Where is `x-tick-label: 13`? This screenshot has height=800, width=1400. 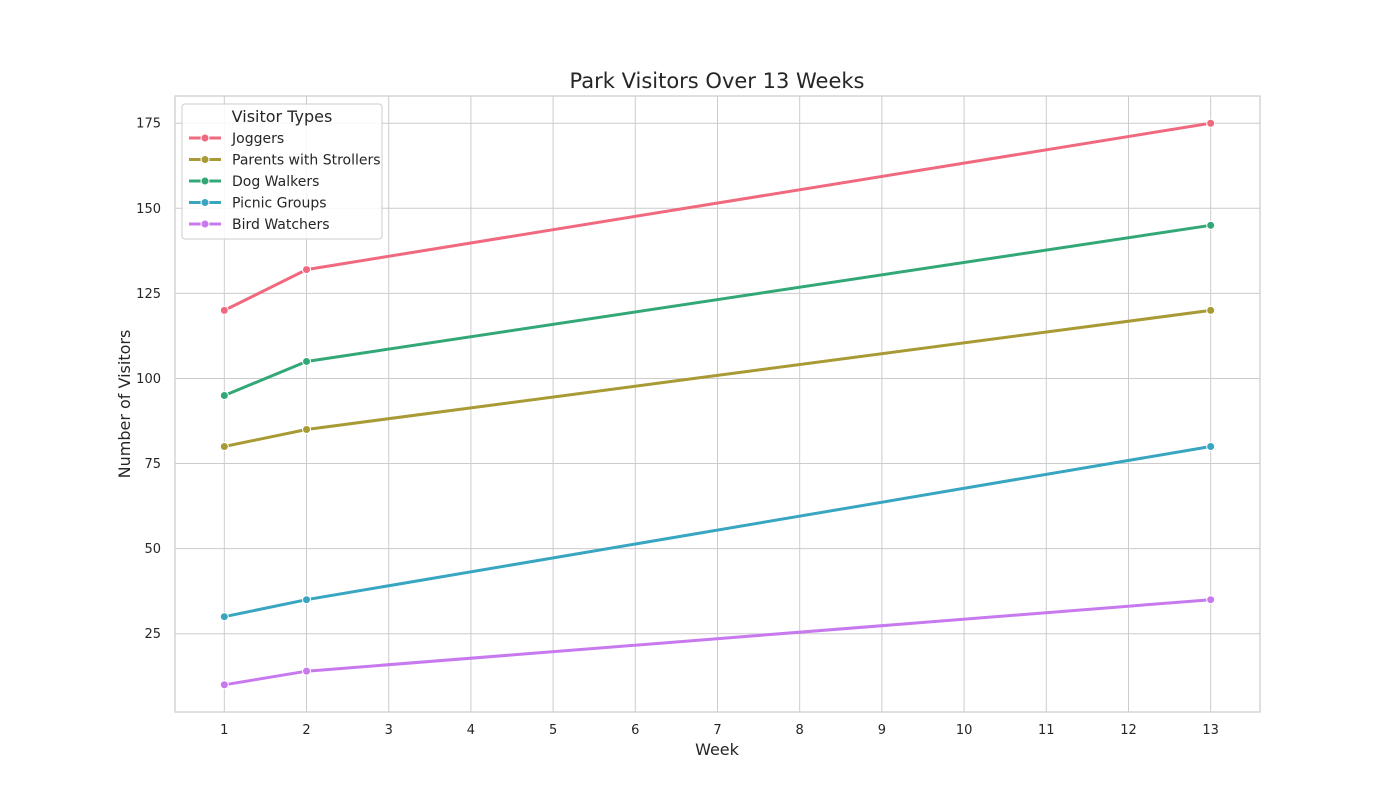 x-tick-label: 13 is located at coordinates (1210, 730).